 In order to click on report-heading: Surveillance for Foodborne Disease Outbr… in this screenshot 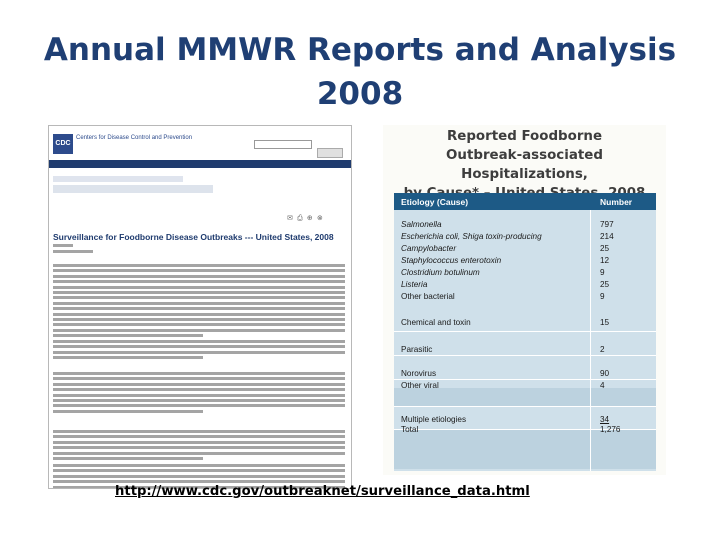, I will do `click(193, 237)`.